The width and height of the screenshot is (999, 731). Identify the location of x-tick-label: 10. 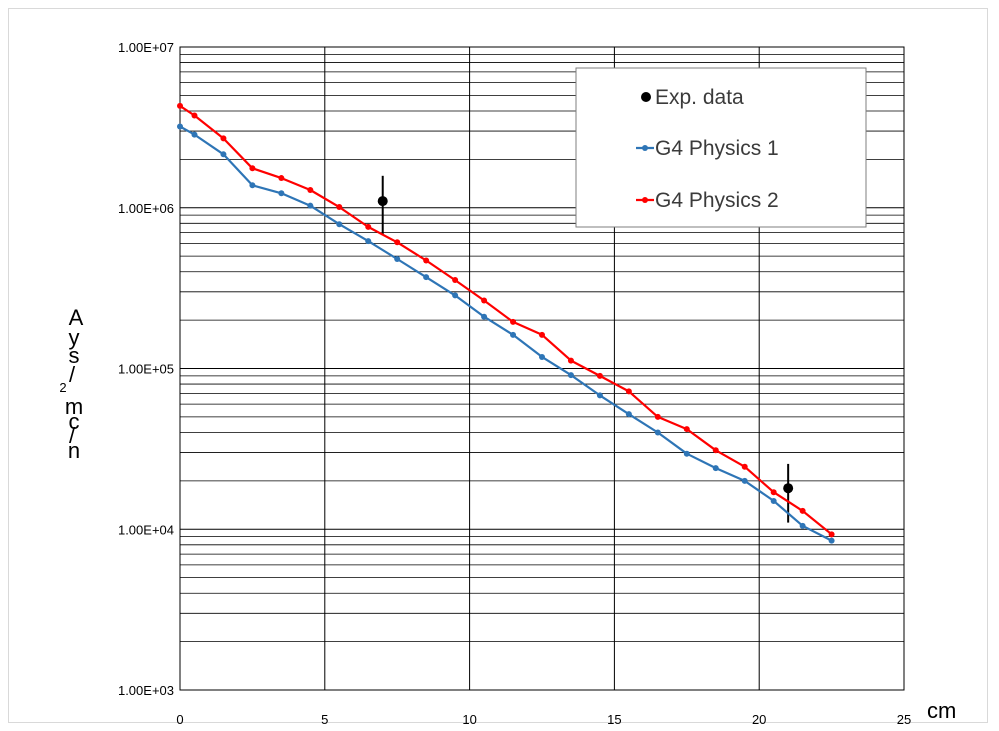
(469, 719).